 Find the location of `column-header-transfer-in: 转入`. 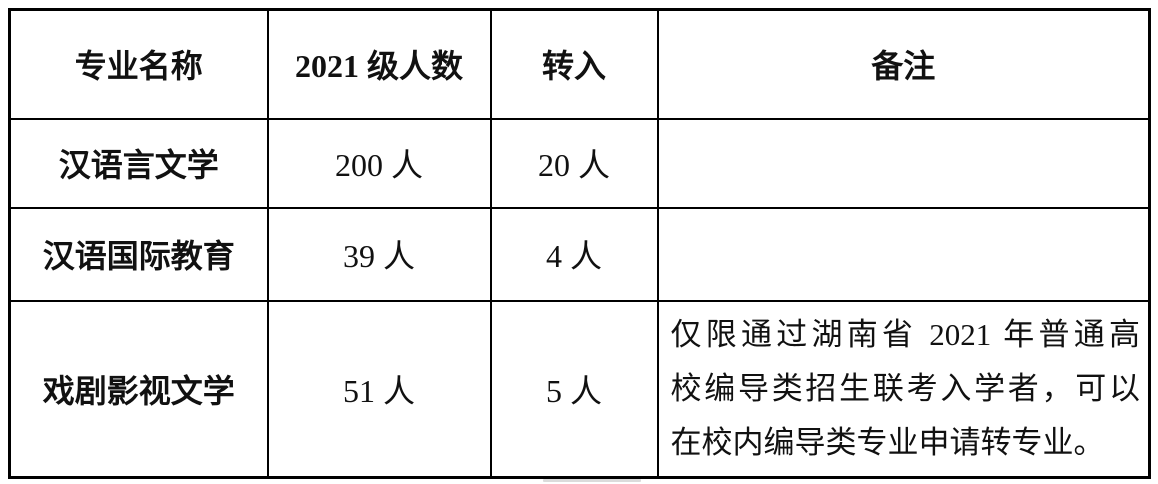

column-header-transfer-in: 转入 is located at coordinates (574, 64).